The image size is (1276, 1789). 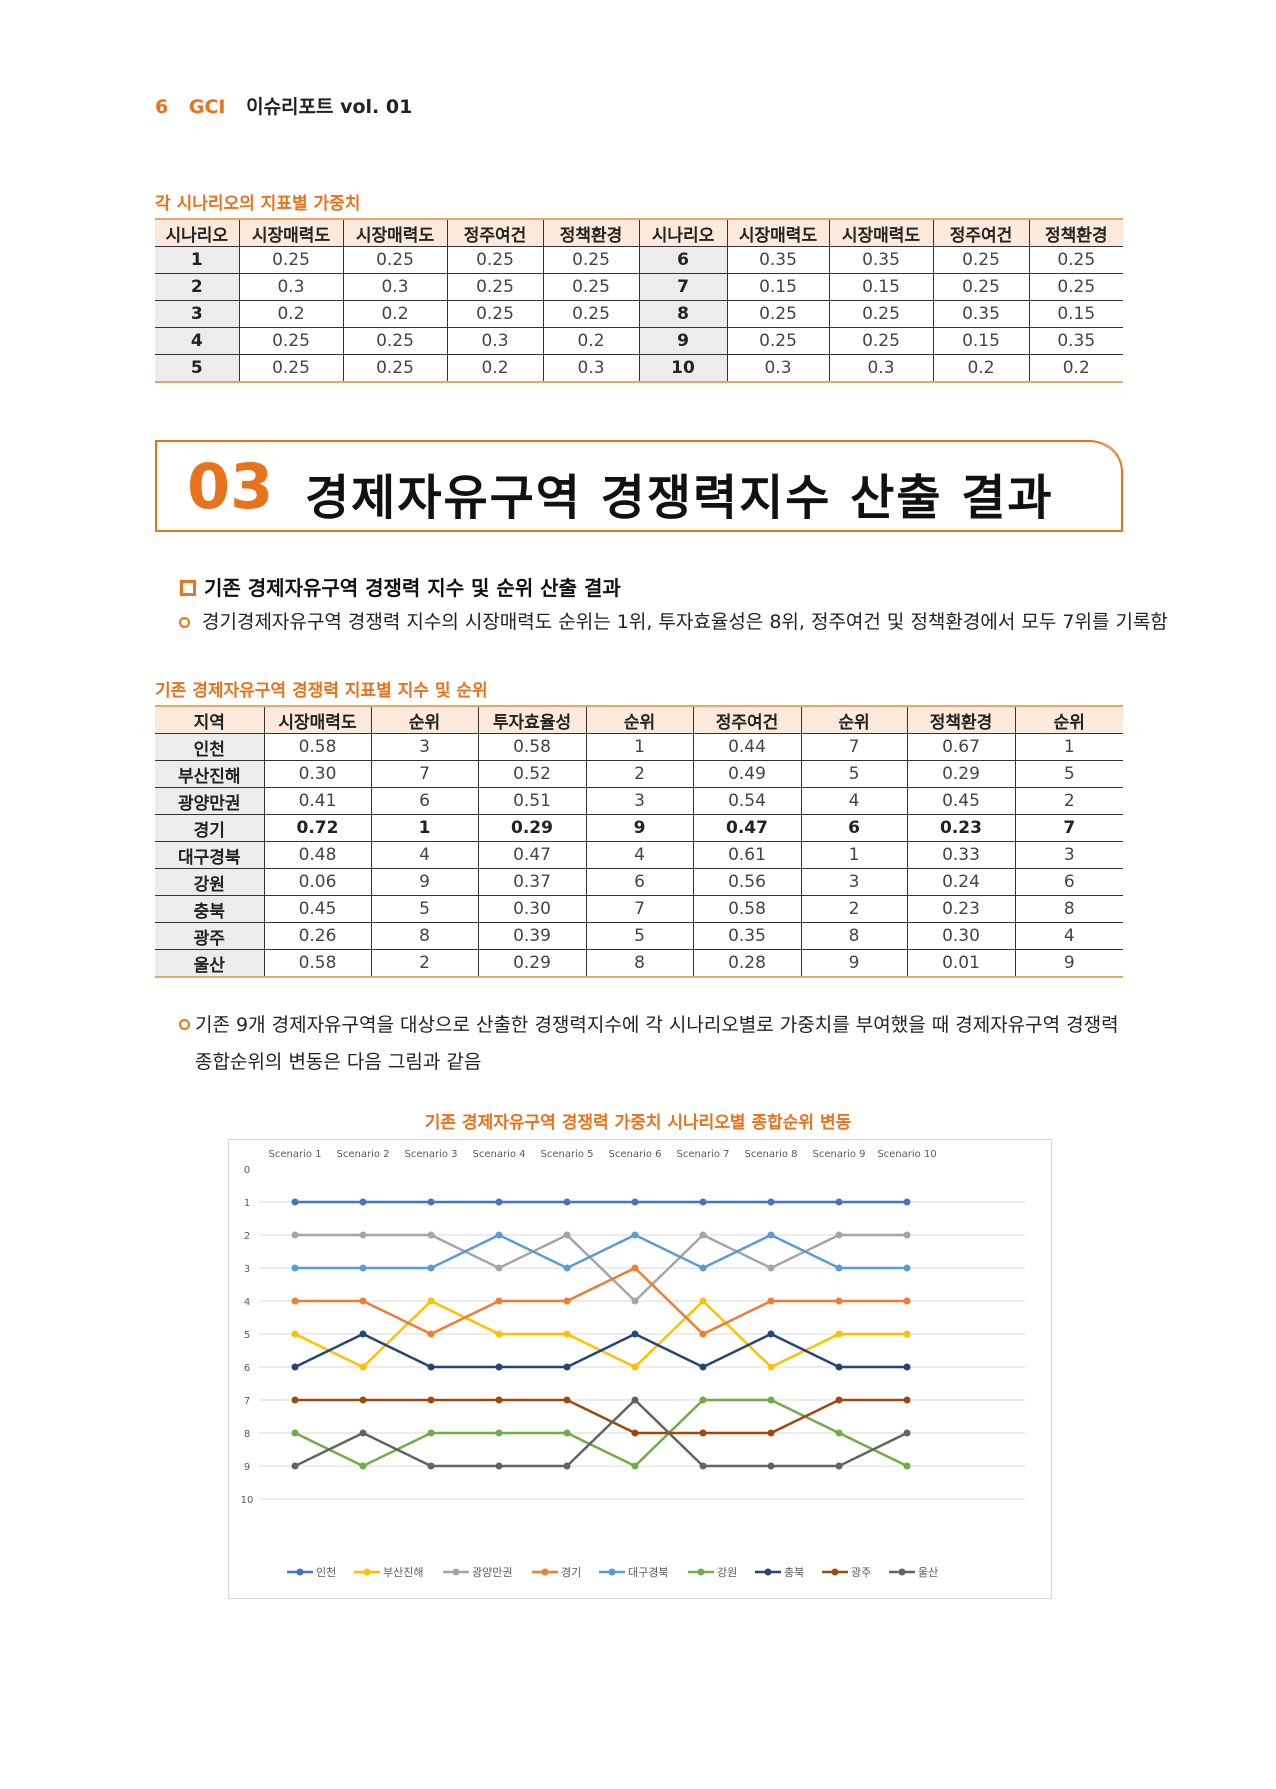 I want to click on legend-label: 대구경북, so click(x=648, y=1572).